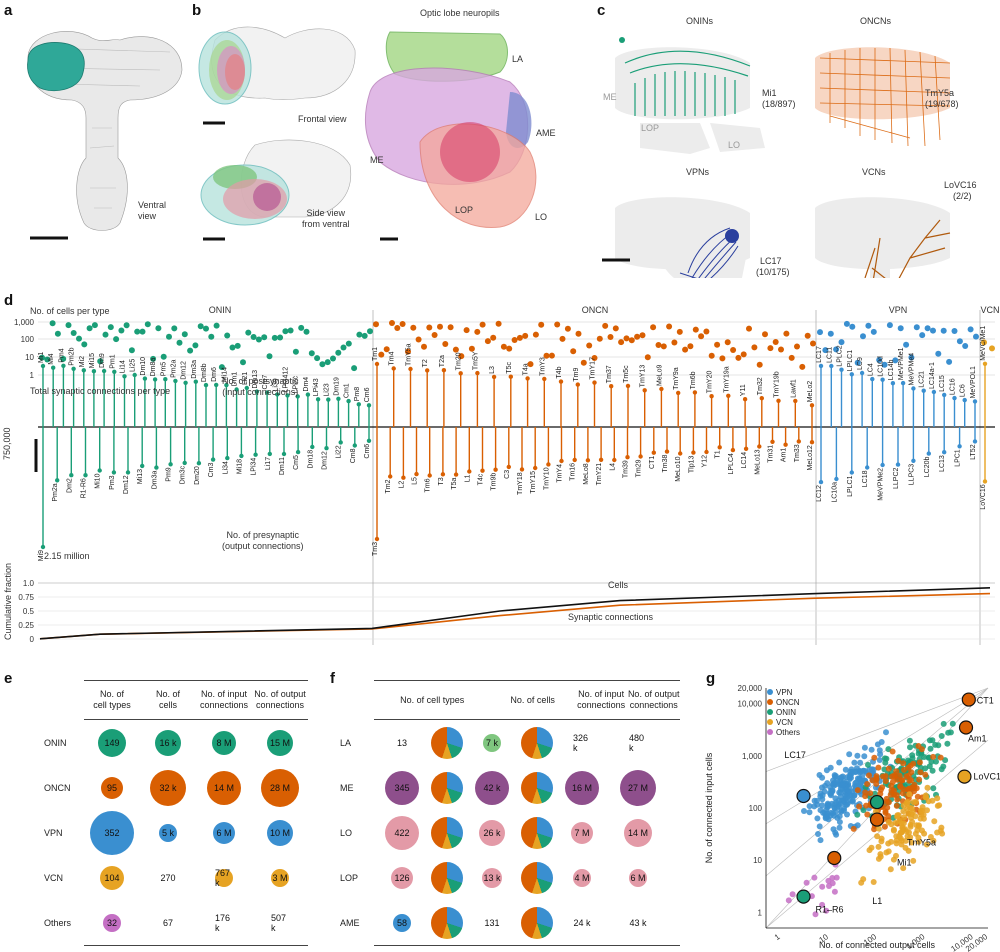 The width and height of the screenshot is (1000, 952). What do you see at coordinates (610, 97) in the screenshot?
I see `panel-c-me-label: ME` at bounding box center [610, 97].